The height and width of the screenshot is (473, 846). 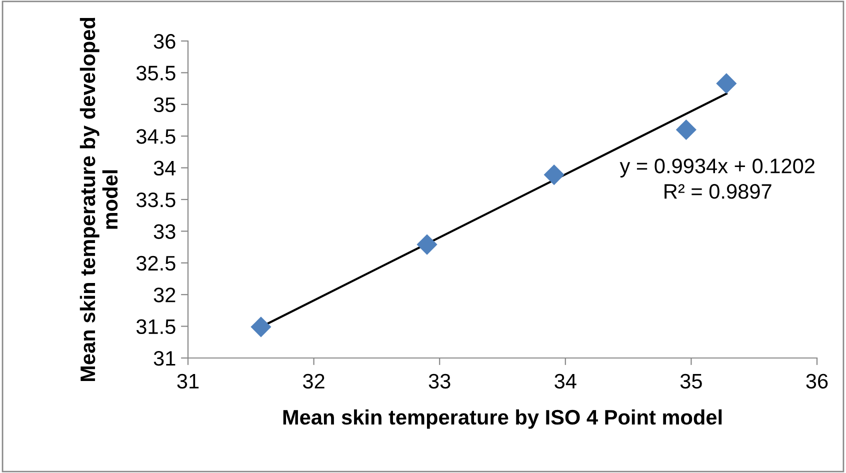 I want to click on y-tick-label: 35.5, so click(x=156, y=73).